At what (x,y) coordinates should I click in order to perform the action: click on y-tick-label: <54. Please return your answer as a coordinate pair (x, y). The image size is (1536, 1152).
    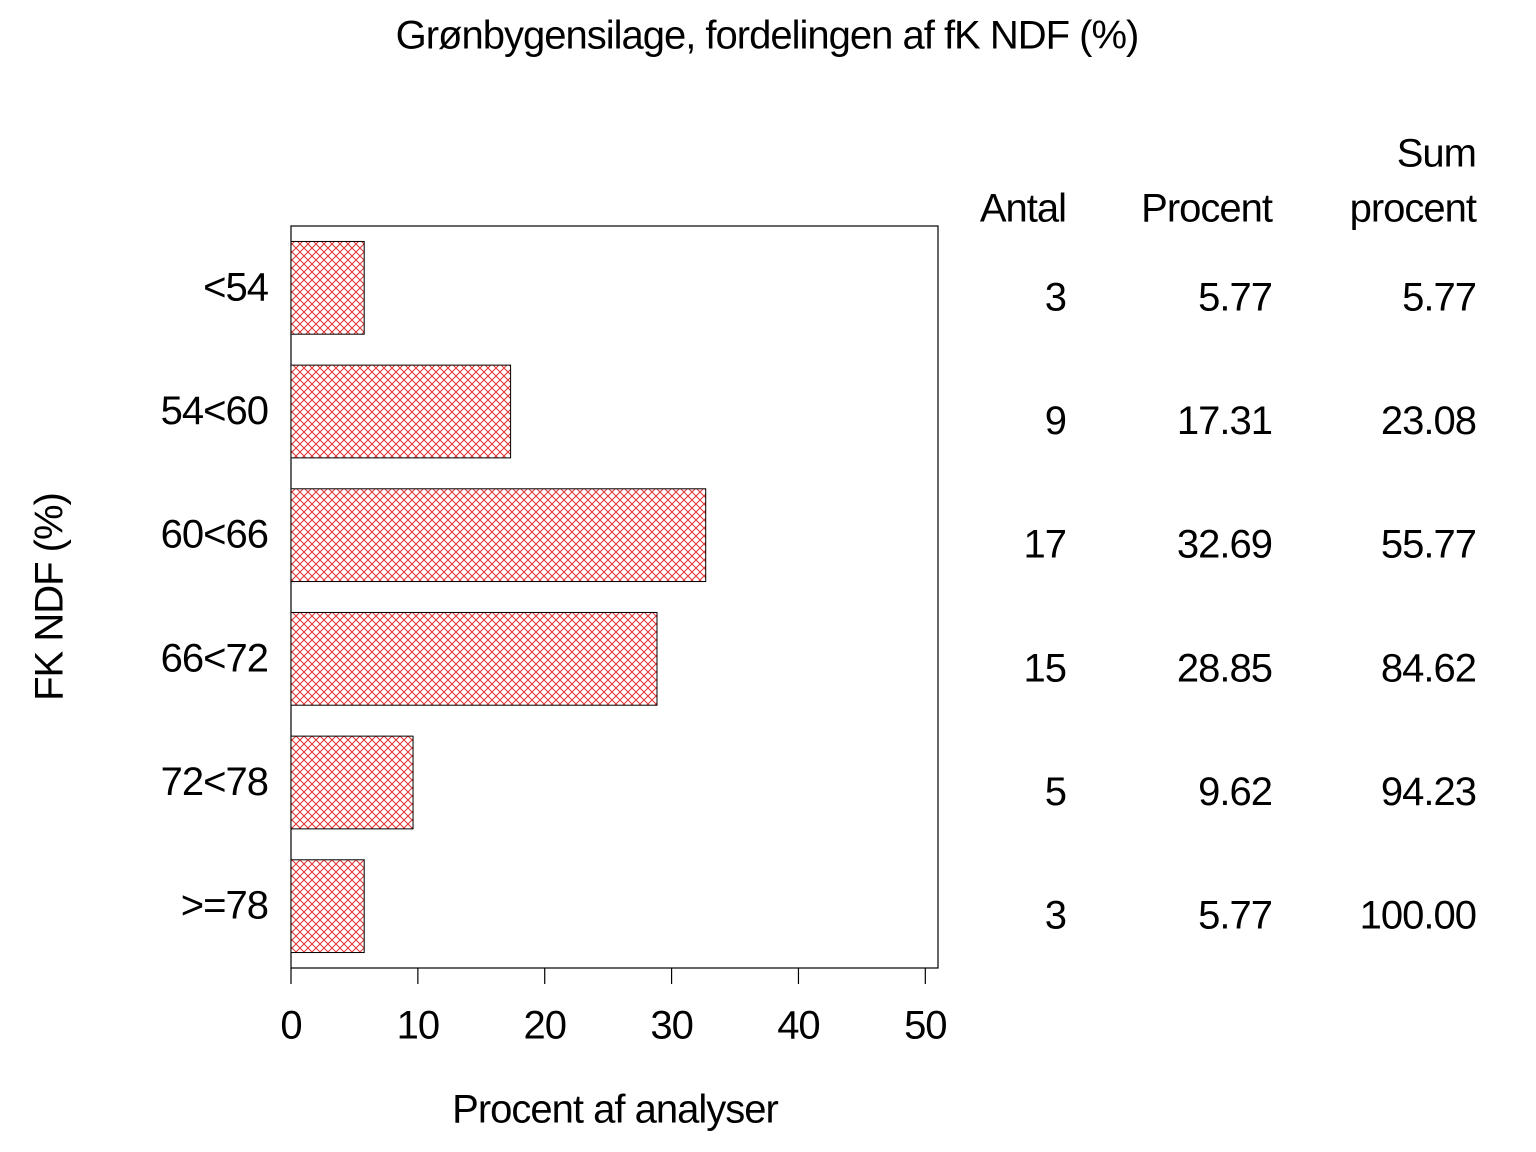
    Looking at the image, I should click on (236, 287).